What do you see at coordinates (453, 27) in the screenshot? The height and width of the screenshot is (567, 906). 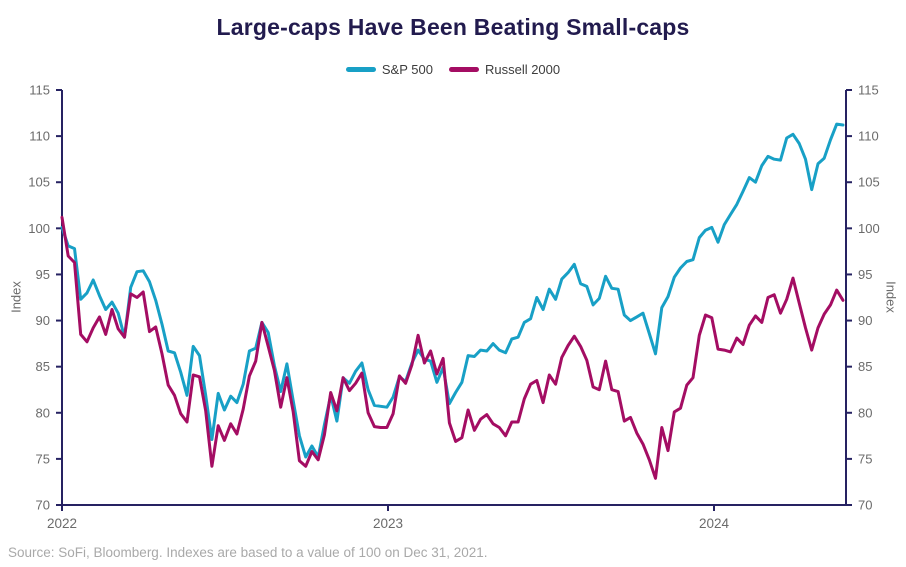 I see `chart-title: Large-caps Have Been Beating Small-caps` at bounding box center [453, 27].